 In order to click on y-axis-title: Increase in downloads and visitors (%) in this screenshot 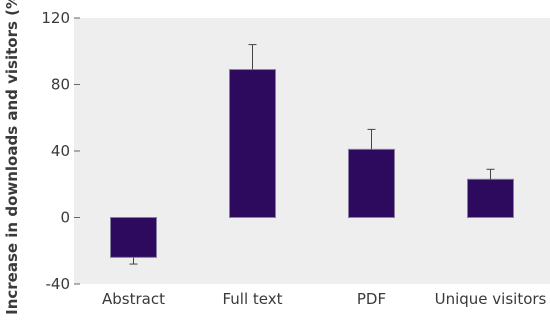, I will do `click(12, 157)`.